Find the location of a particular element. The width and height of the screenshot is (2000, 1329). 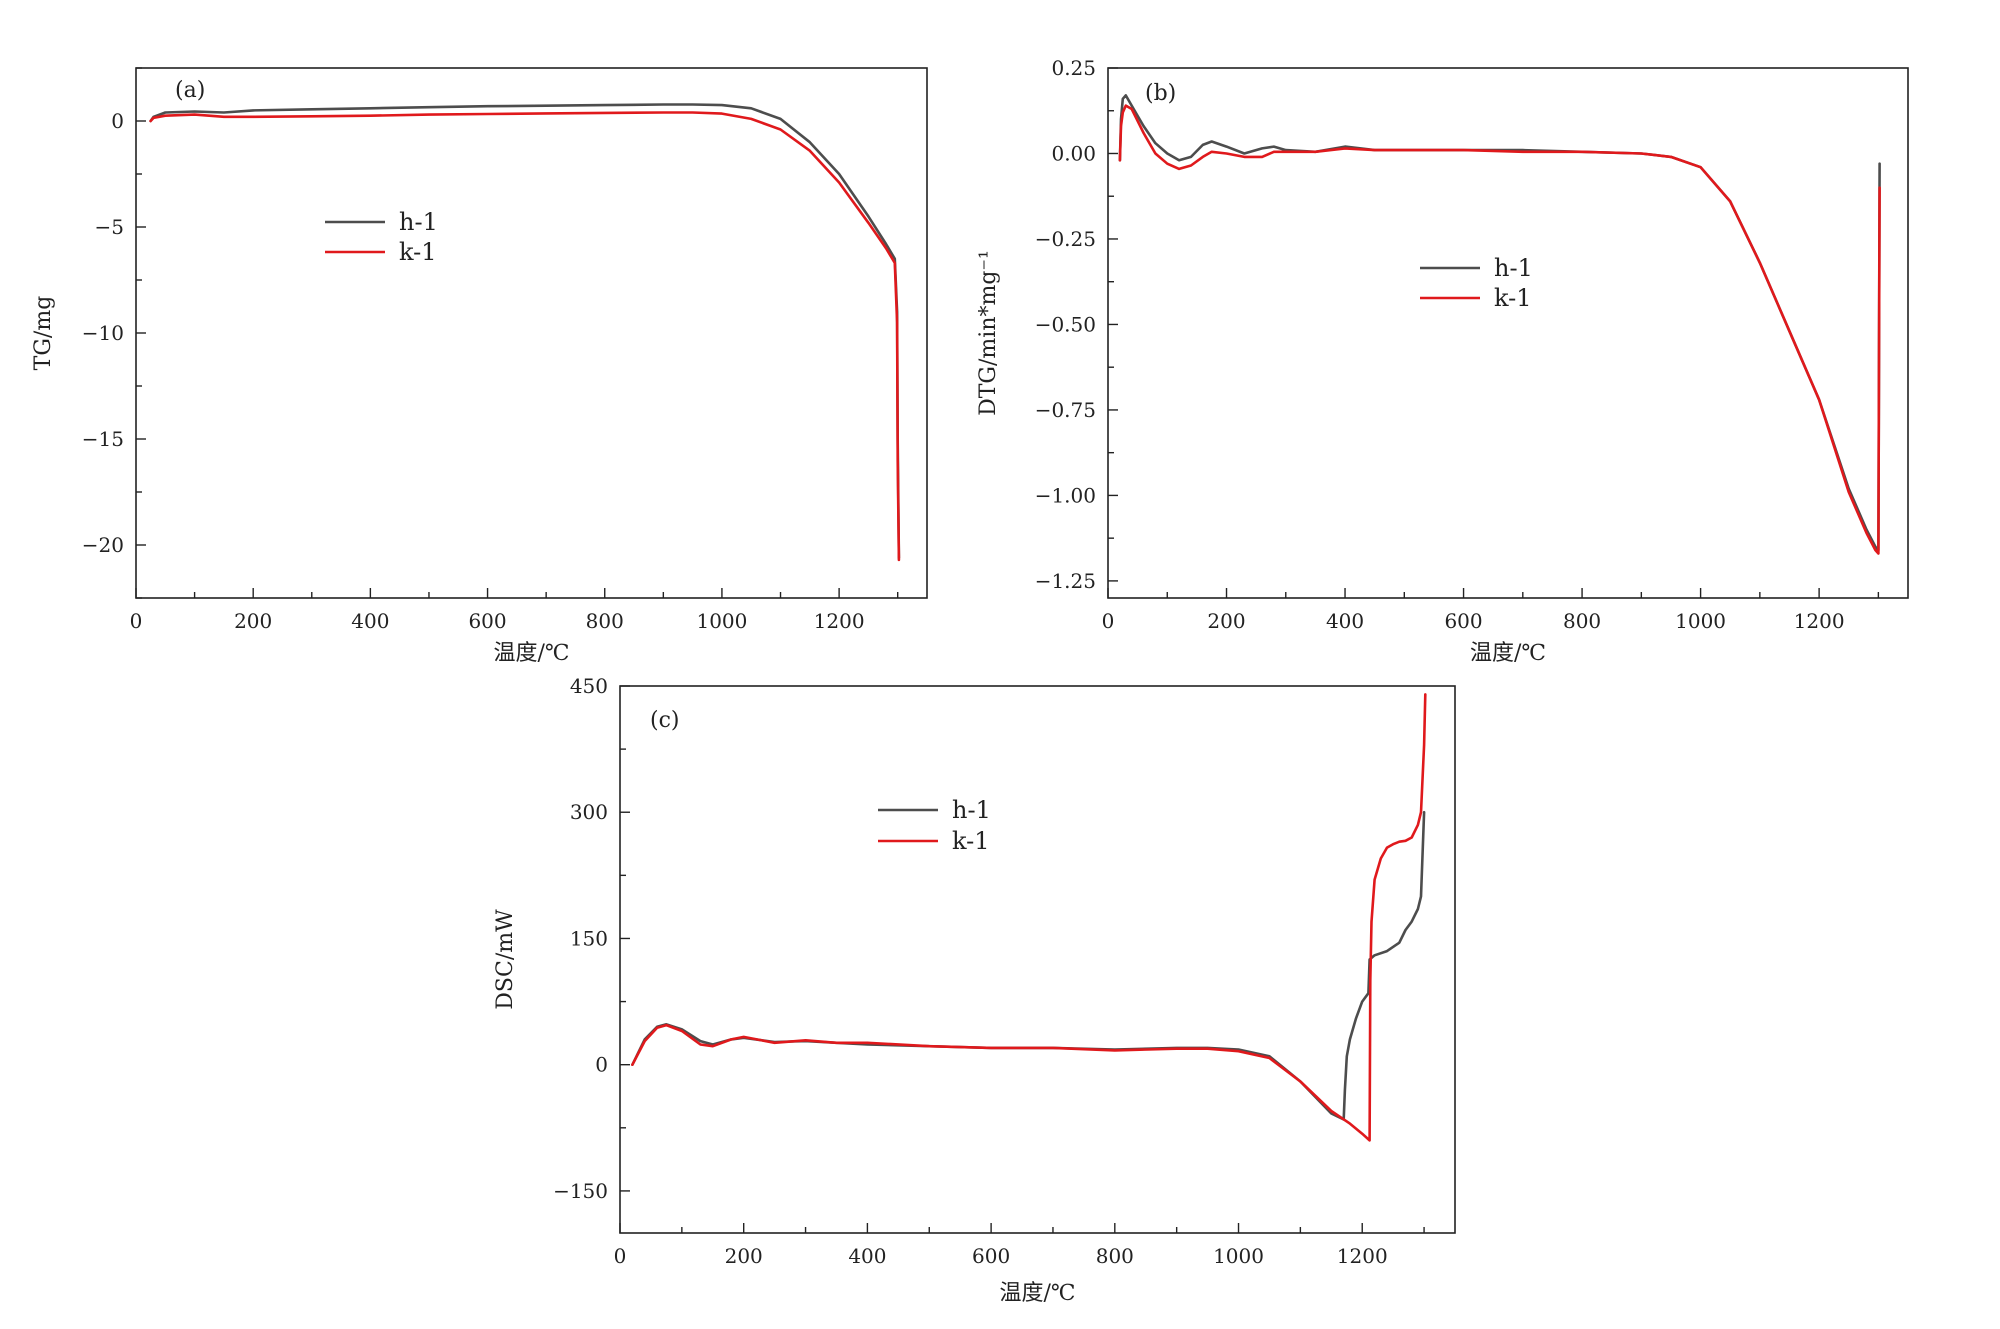

panel-label: (b) is located at coordinates (1160, 93).